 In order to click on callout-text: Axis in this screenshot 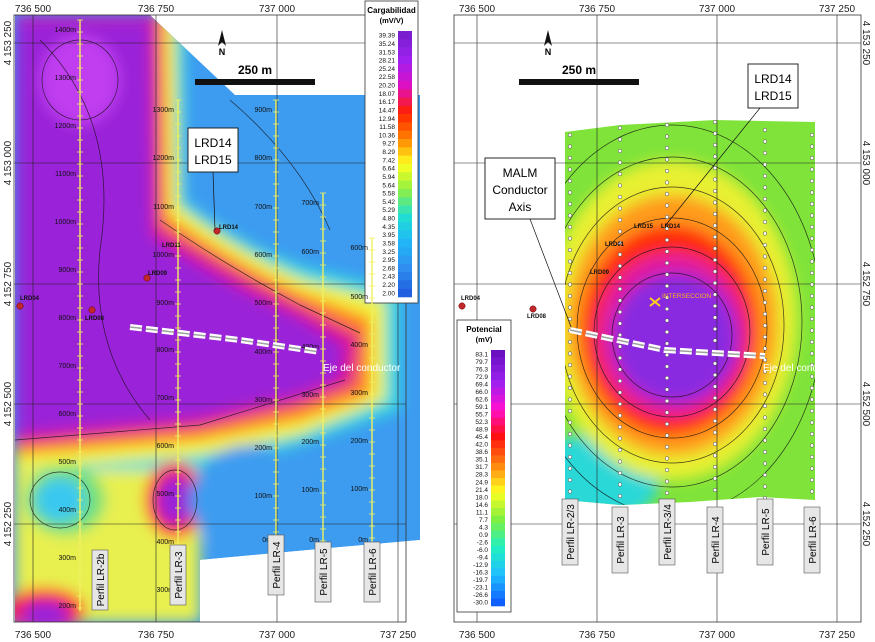, I will do `click(520, 207)`.